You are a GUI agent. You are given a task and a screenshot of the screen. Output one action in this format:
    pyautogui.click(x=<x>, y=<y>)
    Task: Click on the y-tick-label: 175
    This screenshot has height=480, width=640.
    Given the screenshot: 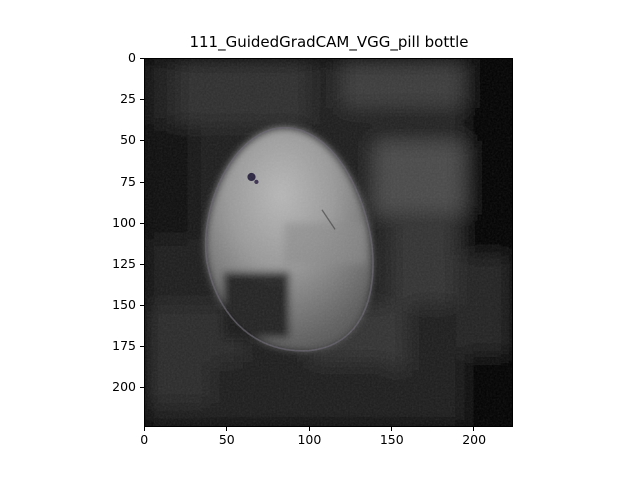 What is the action you would take?
    pyautogui.click(x=124, y=346)
    